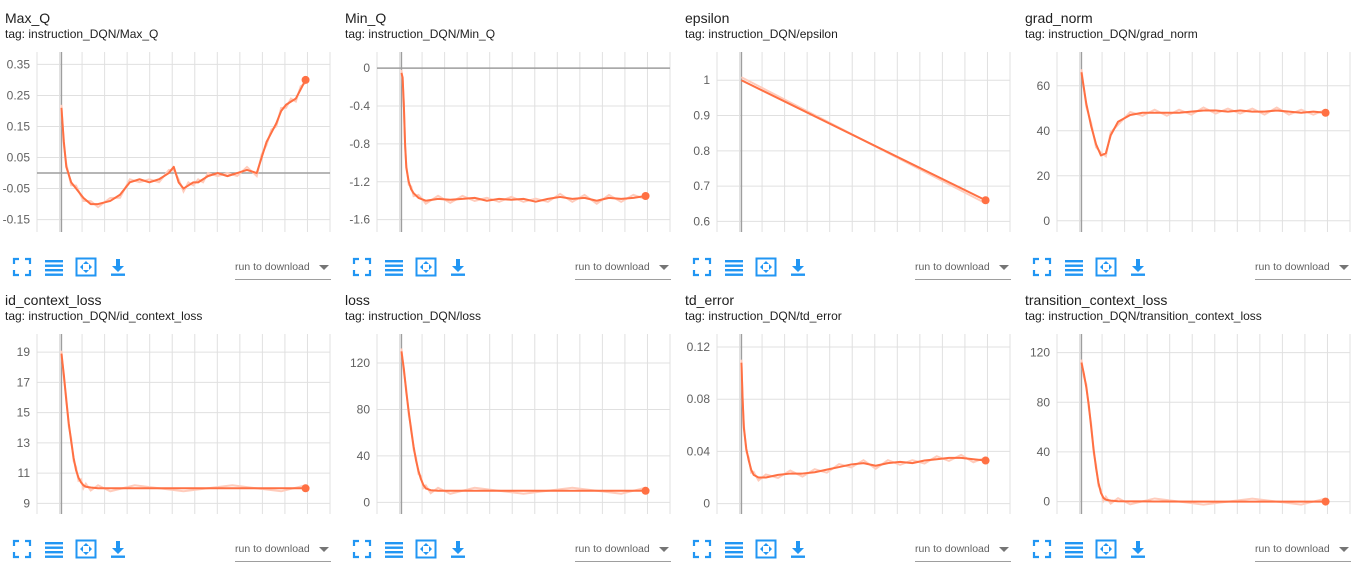 The image size is (1371, 570). I want to click on y-tick-label: 0.7, so click(701, 186).